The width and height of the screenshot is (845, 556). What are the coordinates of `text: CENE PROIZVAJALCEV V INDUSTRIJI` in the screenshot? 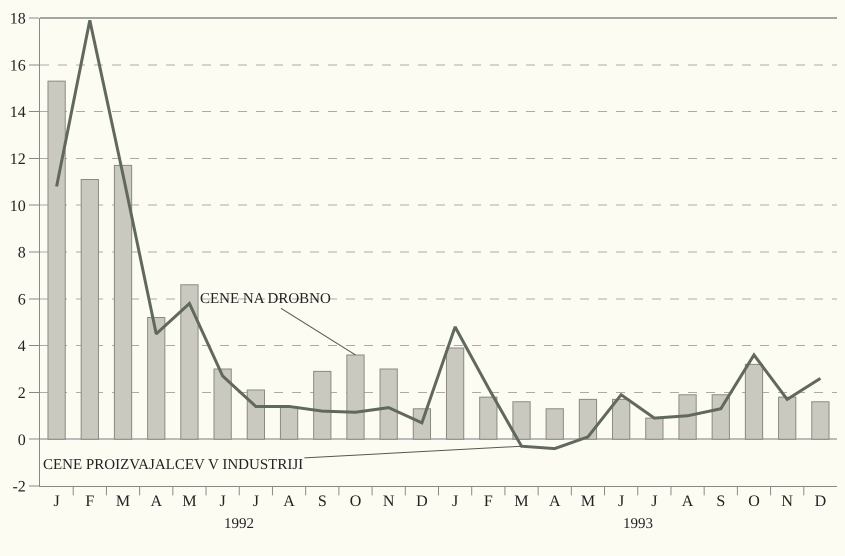 It's located at (173, 465).